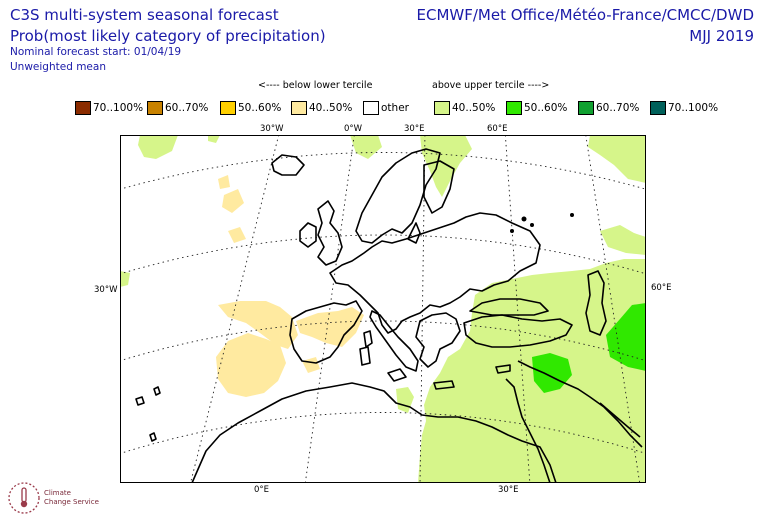 The image size is (760, 522). Describe the element at coordinates (589, 348) in the screenshot. I see `above-50-60-areas` at that location.